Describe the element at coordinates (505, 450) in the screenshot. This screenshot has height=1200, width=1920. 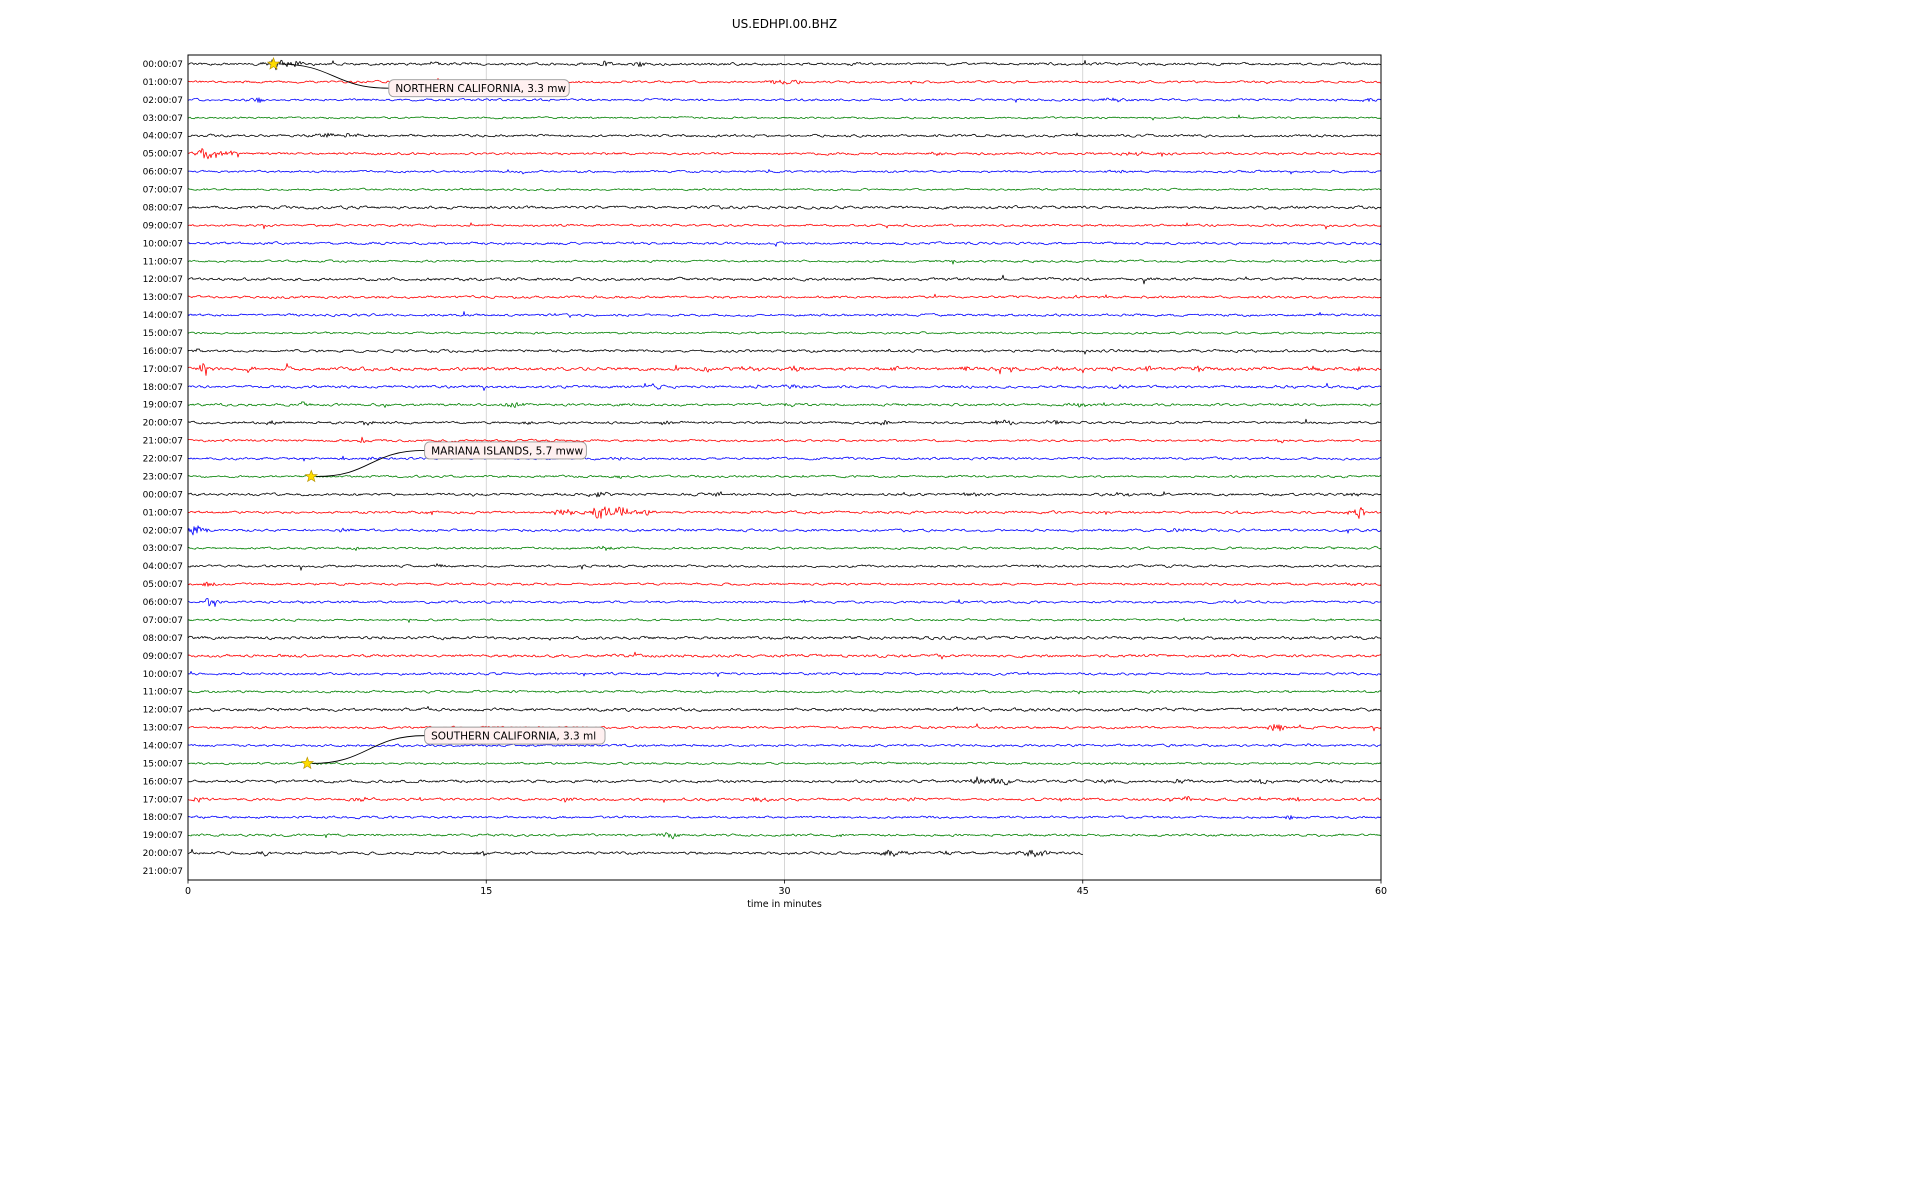
I see `event-annotation-box` at that location.